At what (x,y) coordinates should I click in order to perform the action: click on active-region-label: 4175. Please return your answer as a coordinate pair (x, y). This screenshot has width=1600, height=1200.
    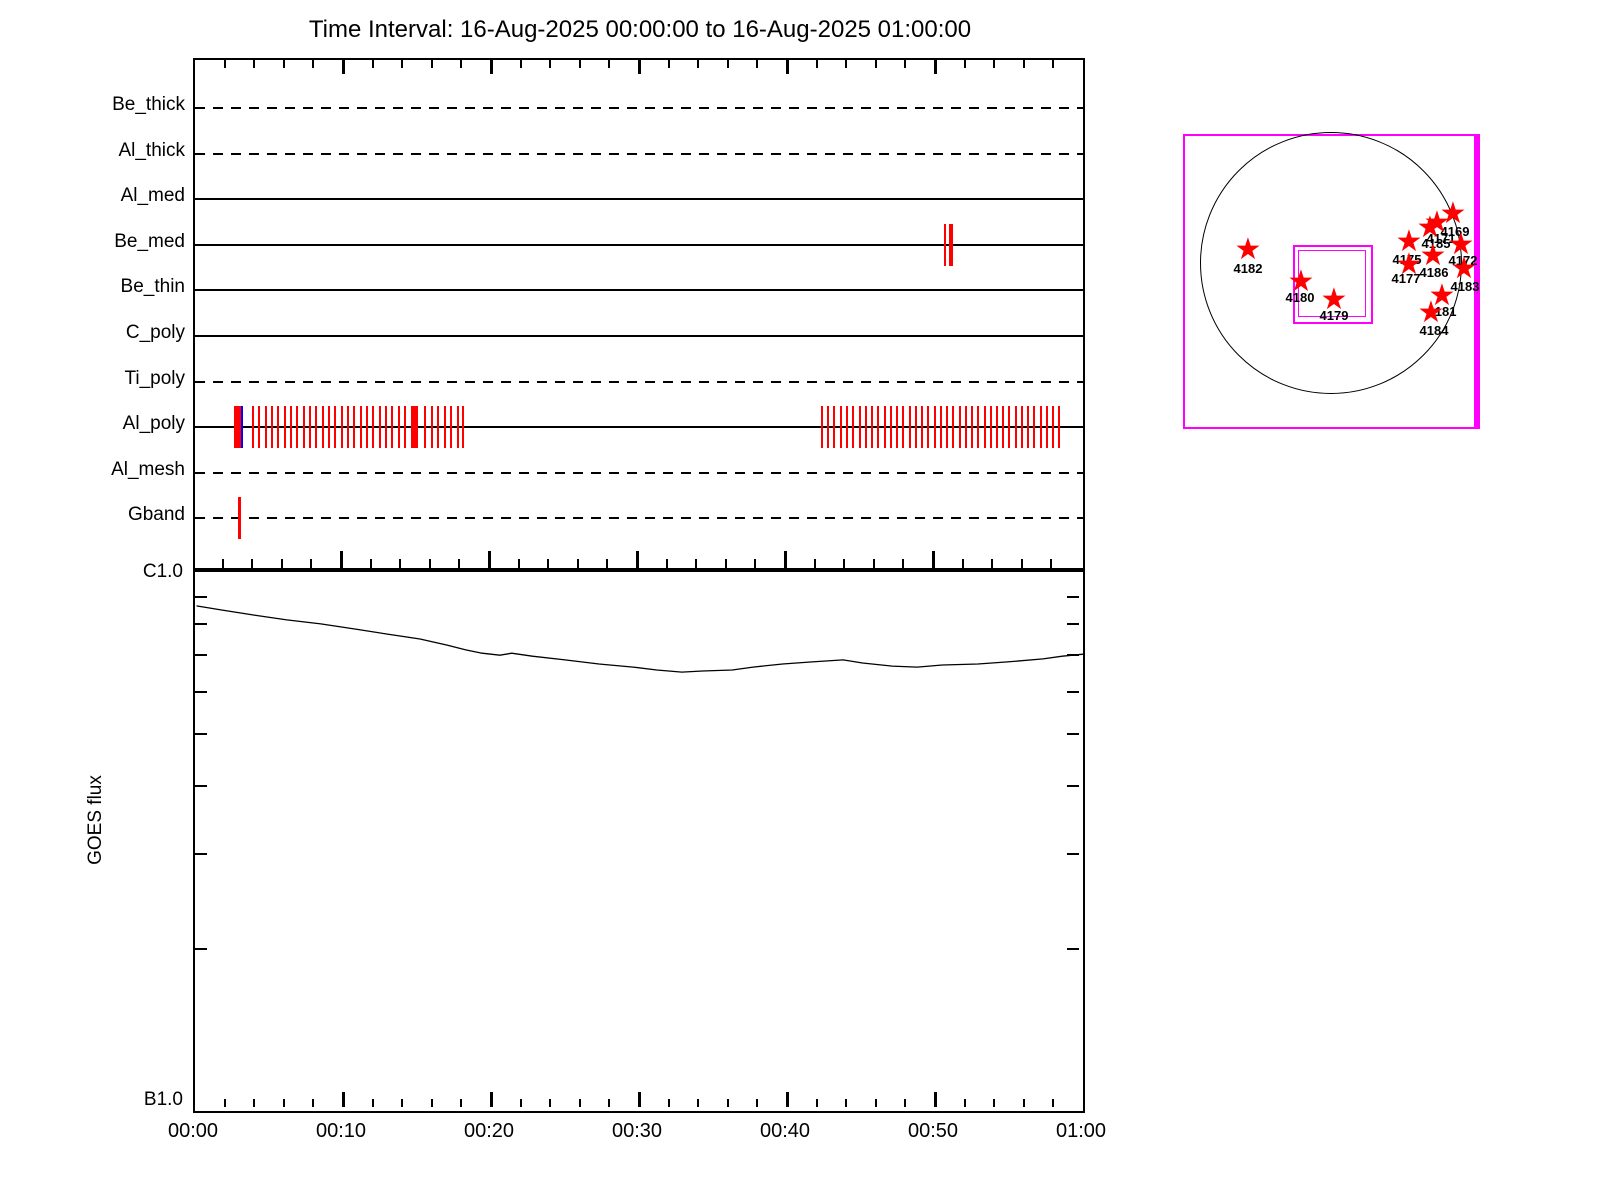
    Looking at the image, I should click on (1407, 259).